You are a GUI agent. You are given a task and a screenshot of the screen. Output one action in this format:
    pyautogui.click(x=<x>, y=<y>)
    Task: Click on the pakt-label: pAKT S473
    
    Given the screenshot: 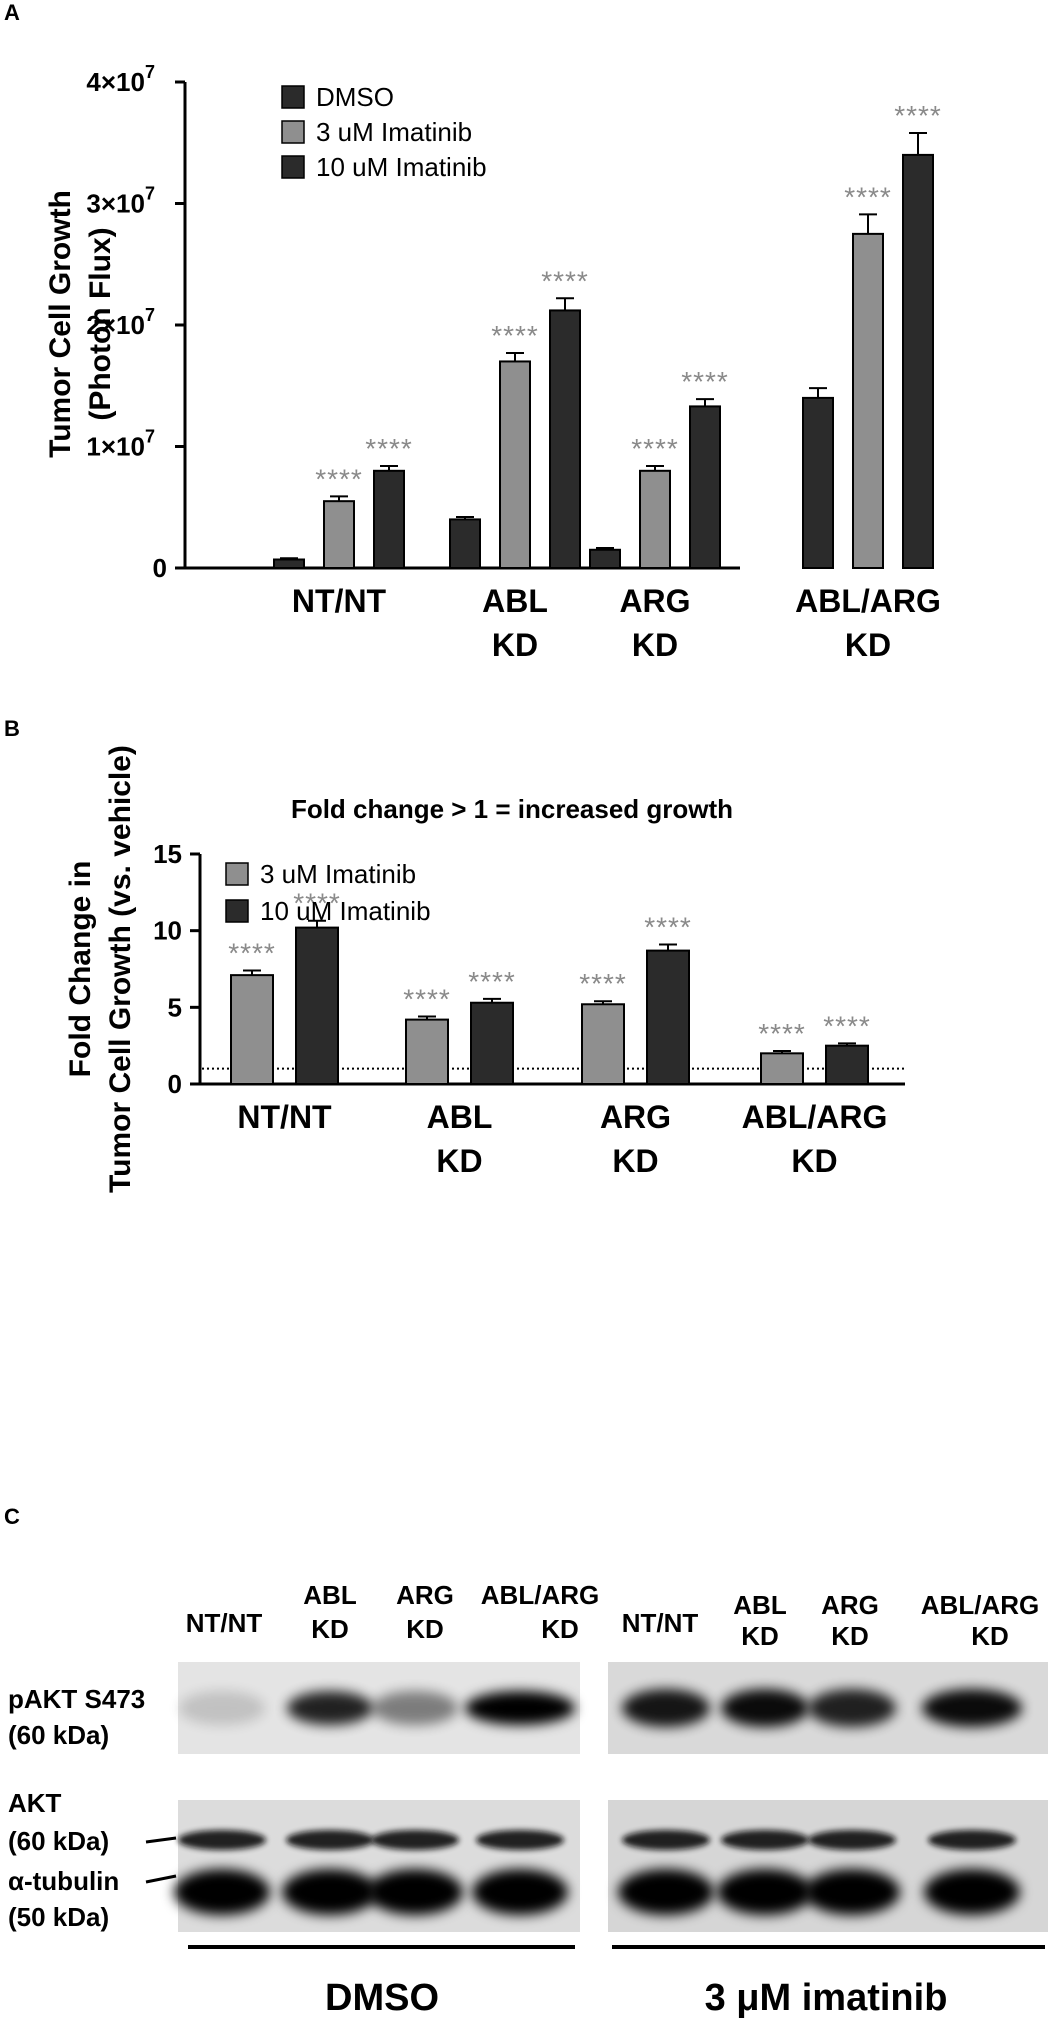 What is the action you would take?
    pyautogui.click(x=76, y=1699)
    